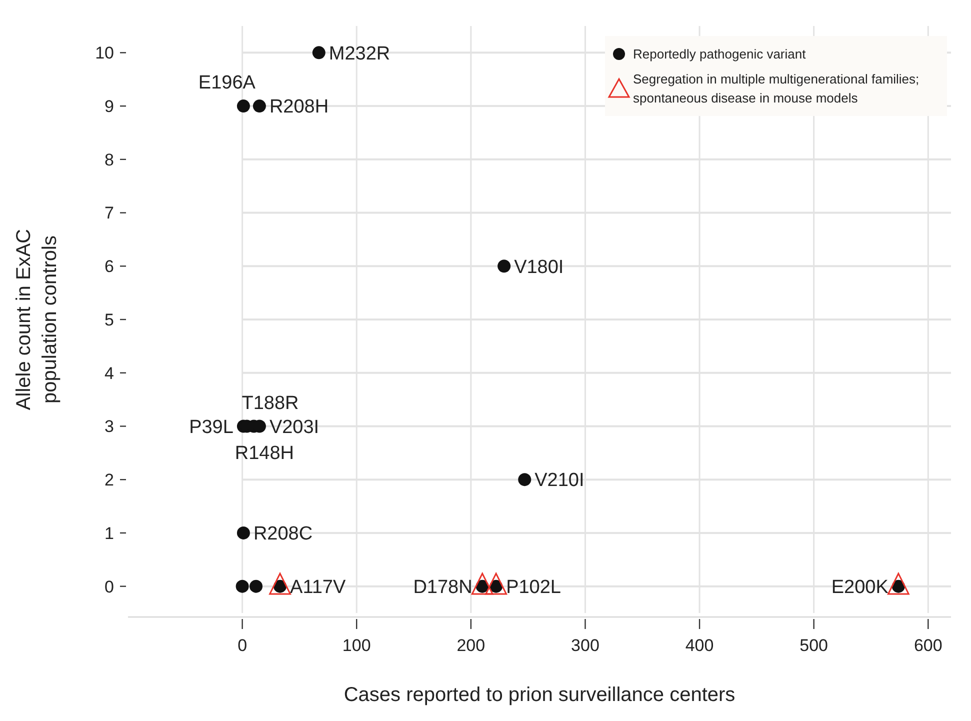 The image size is (971, 721). What do you see at coordinates (534, 587) in the screenshot?
I see `annotation: P102L` at bounding box center [534, 587].